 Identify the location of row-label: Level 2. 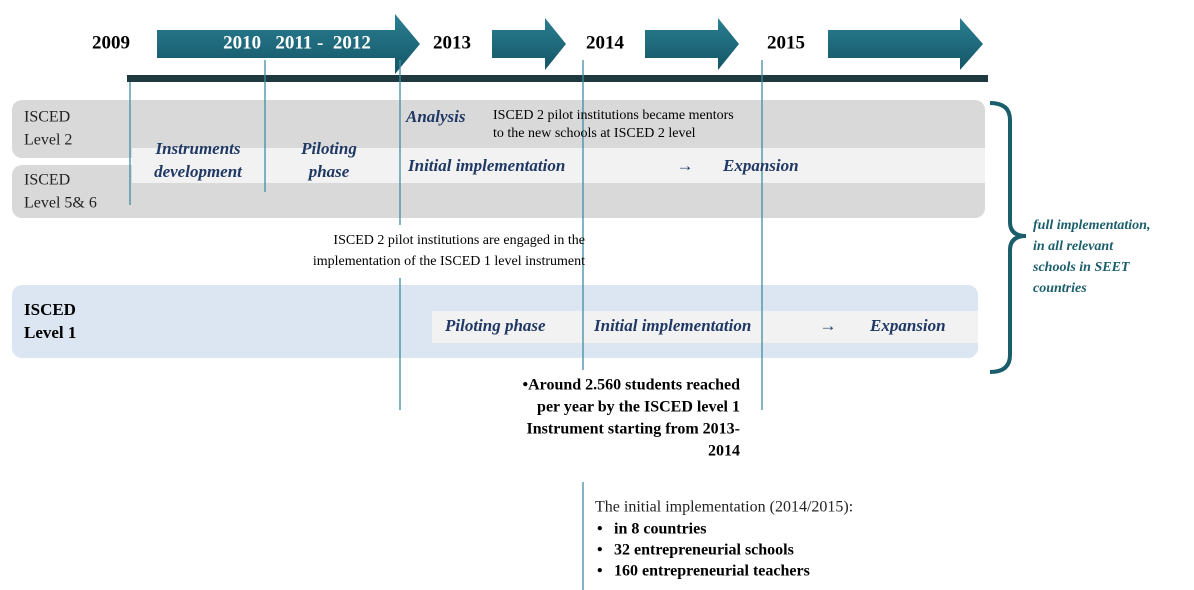
(48, 140).